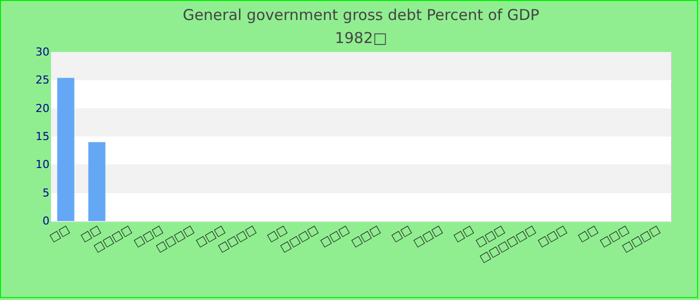 This screenshot has height=300, width=700. I want to click on chart-title: General government gross debt Percent of GDP, so click(361, 15).